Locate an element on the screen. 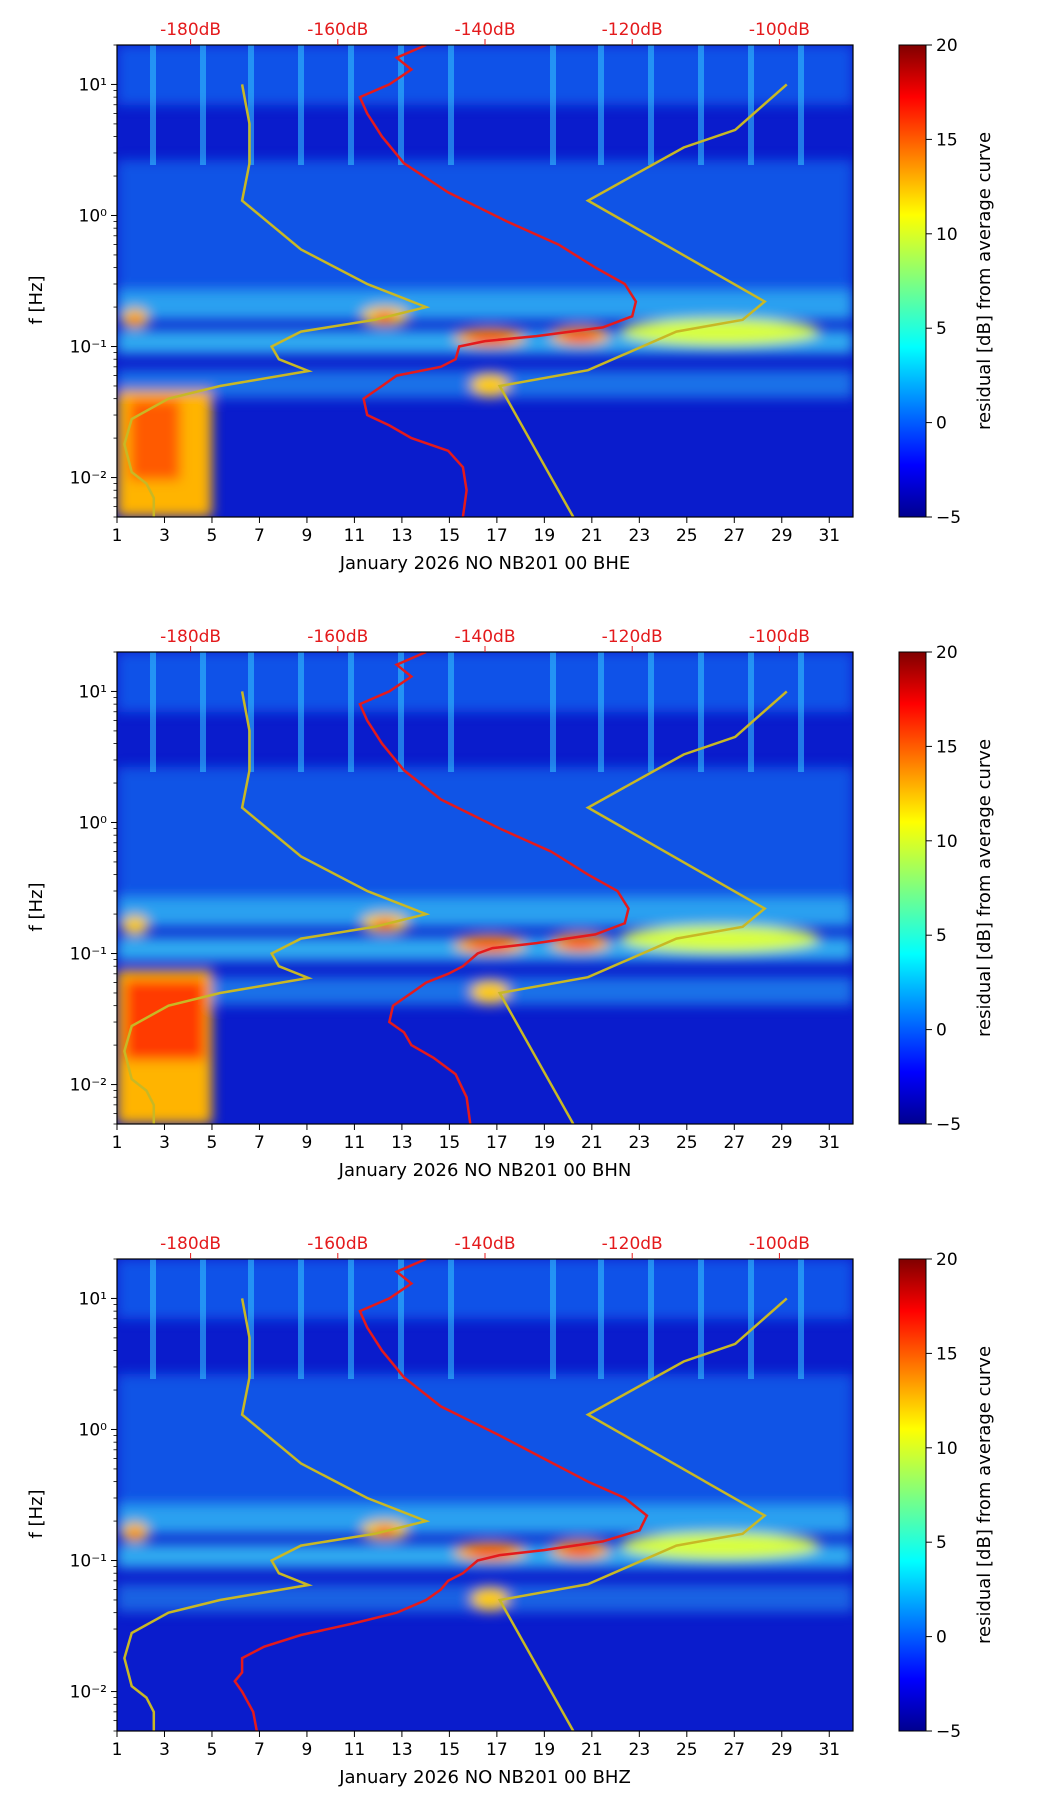 This screenshot has height=1806, width=1052. top-tick-label: -160dB is located at coordinates (337, 637).